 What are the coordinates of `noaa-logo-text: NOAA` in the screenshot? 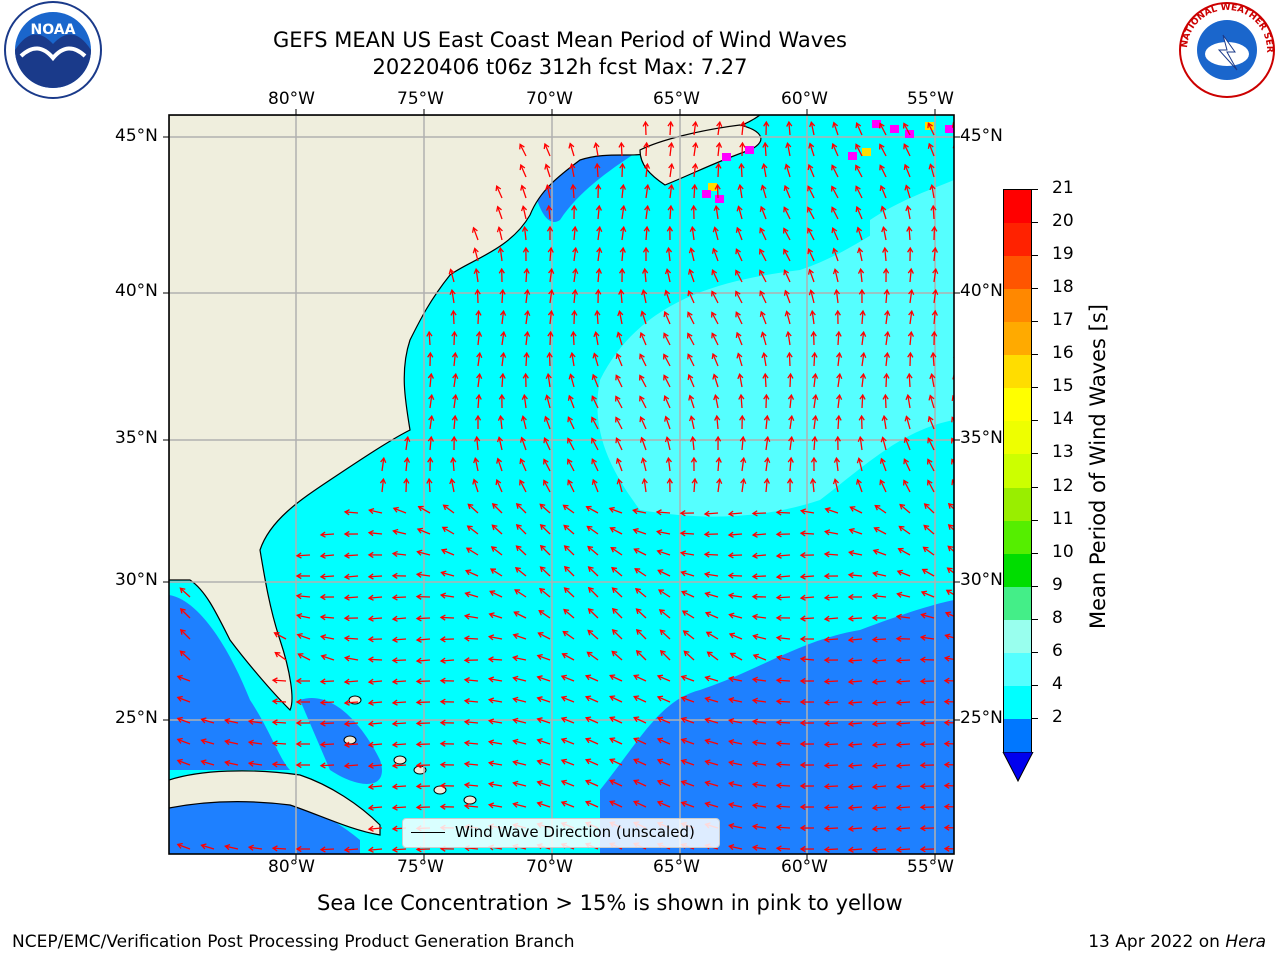 It's located at (53, 30).